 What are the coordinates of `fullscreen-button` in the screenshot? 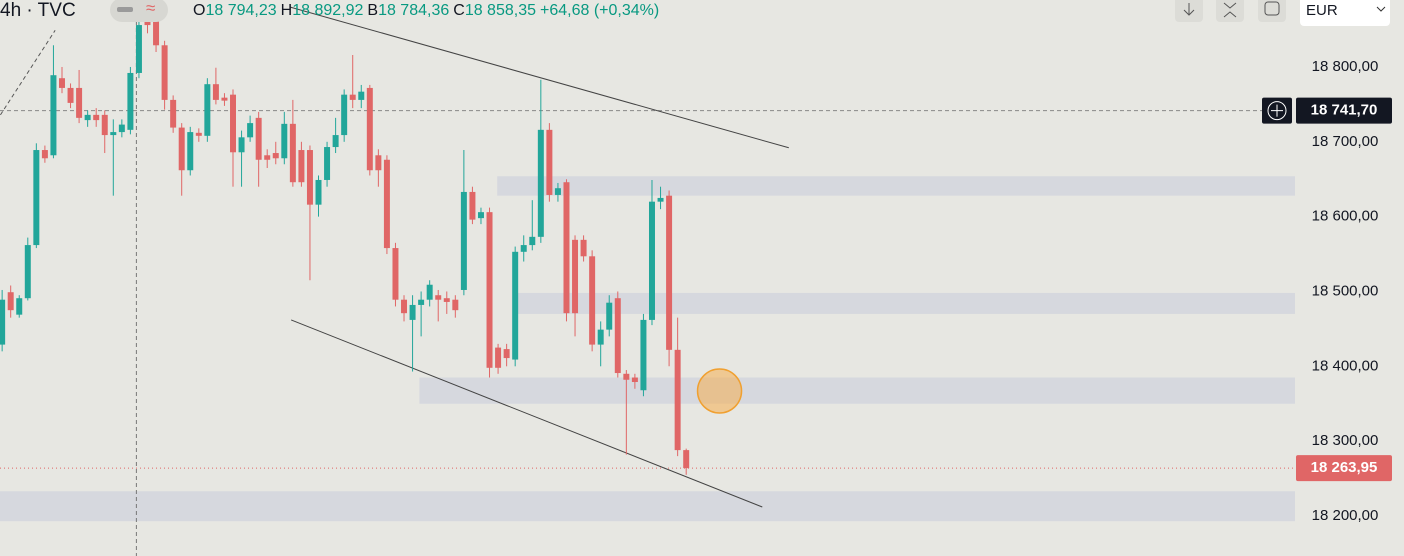 It's located at (1272, 11).